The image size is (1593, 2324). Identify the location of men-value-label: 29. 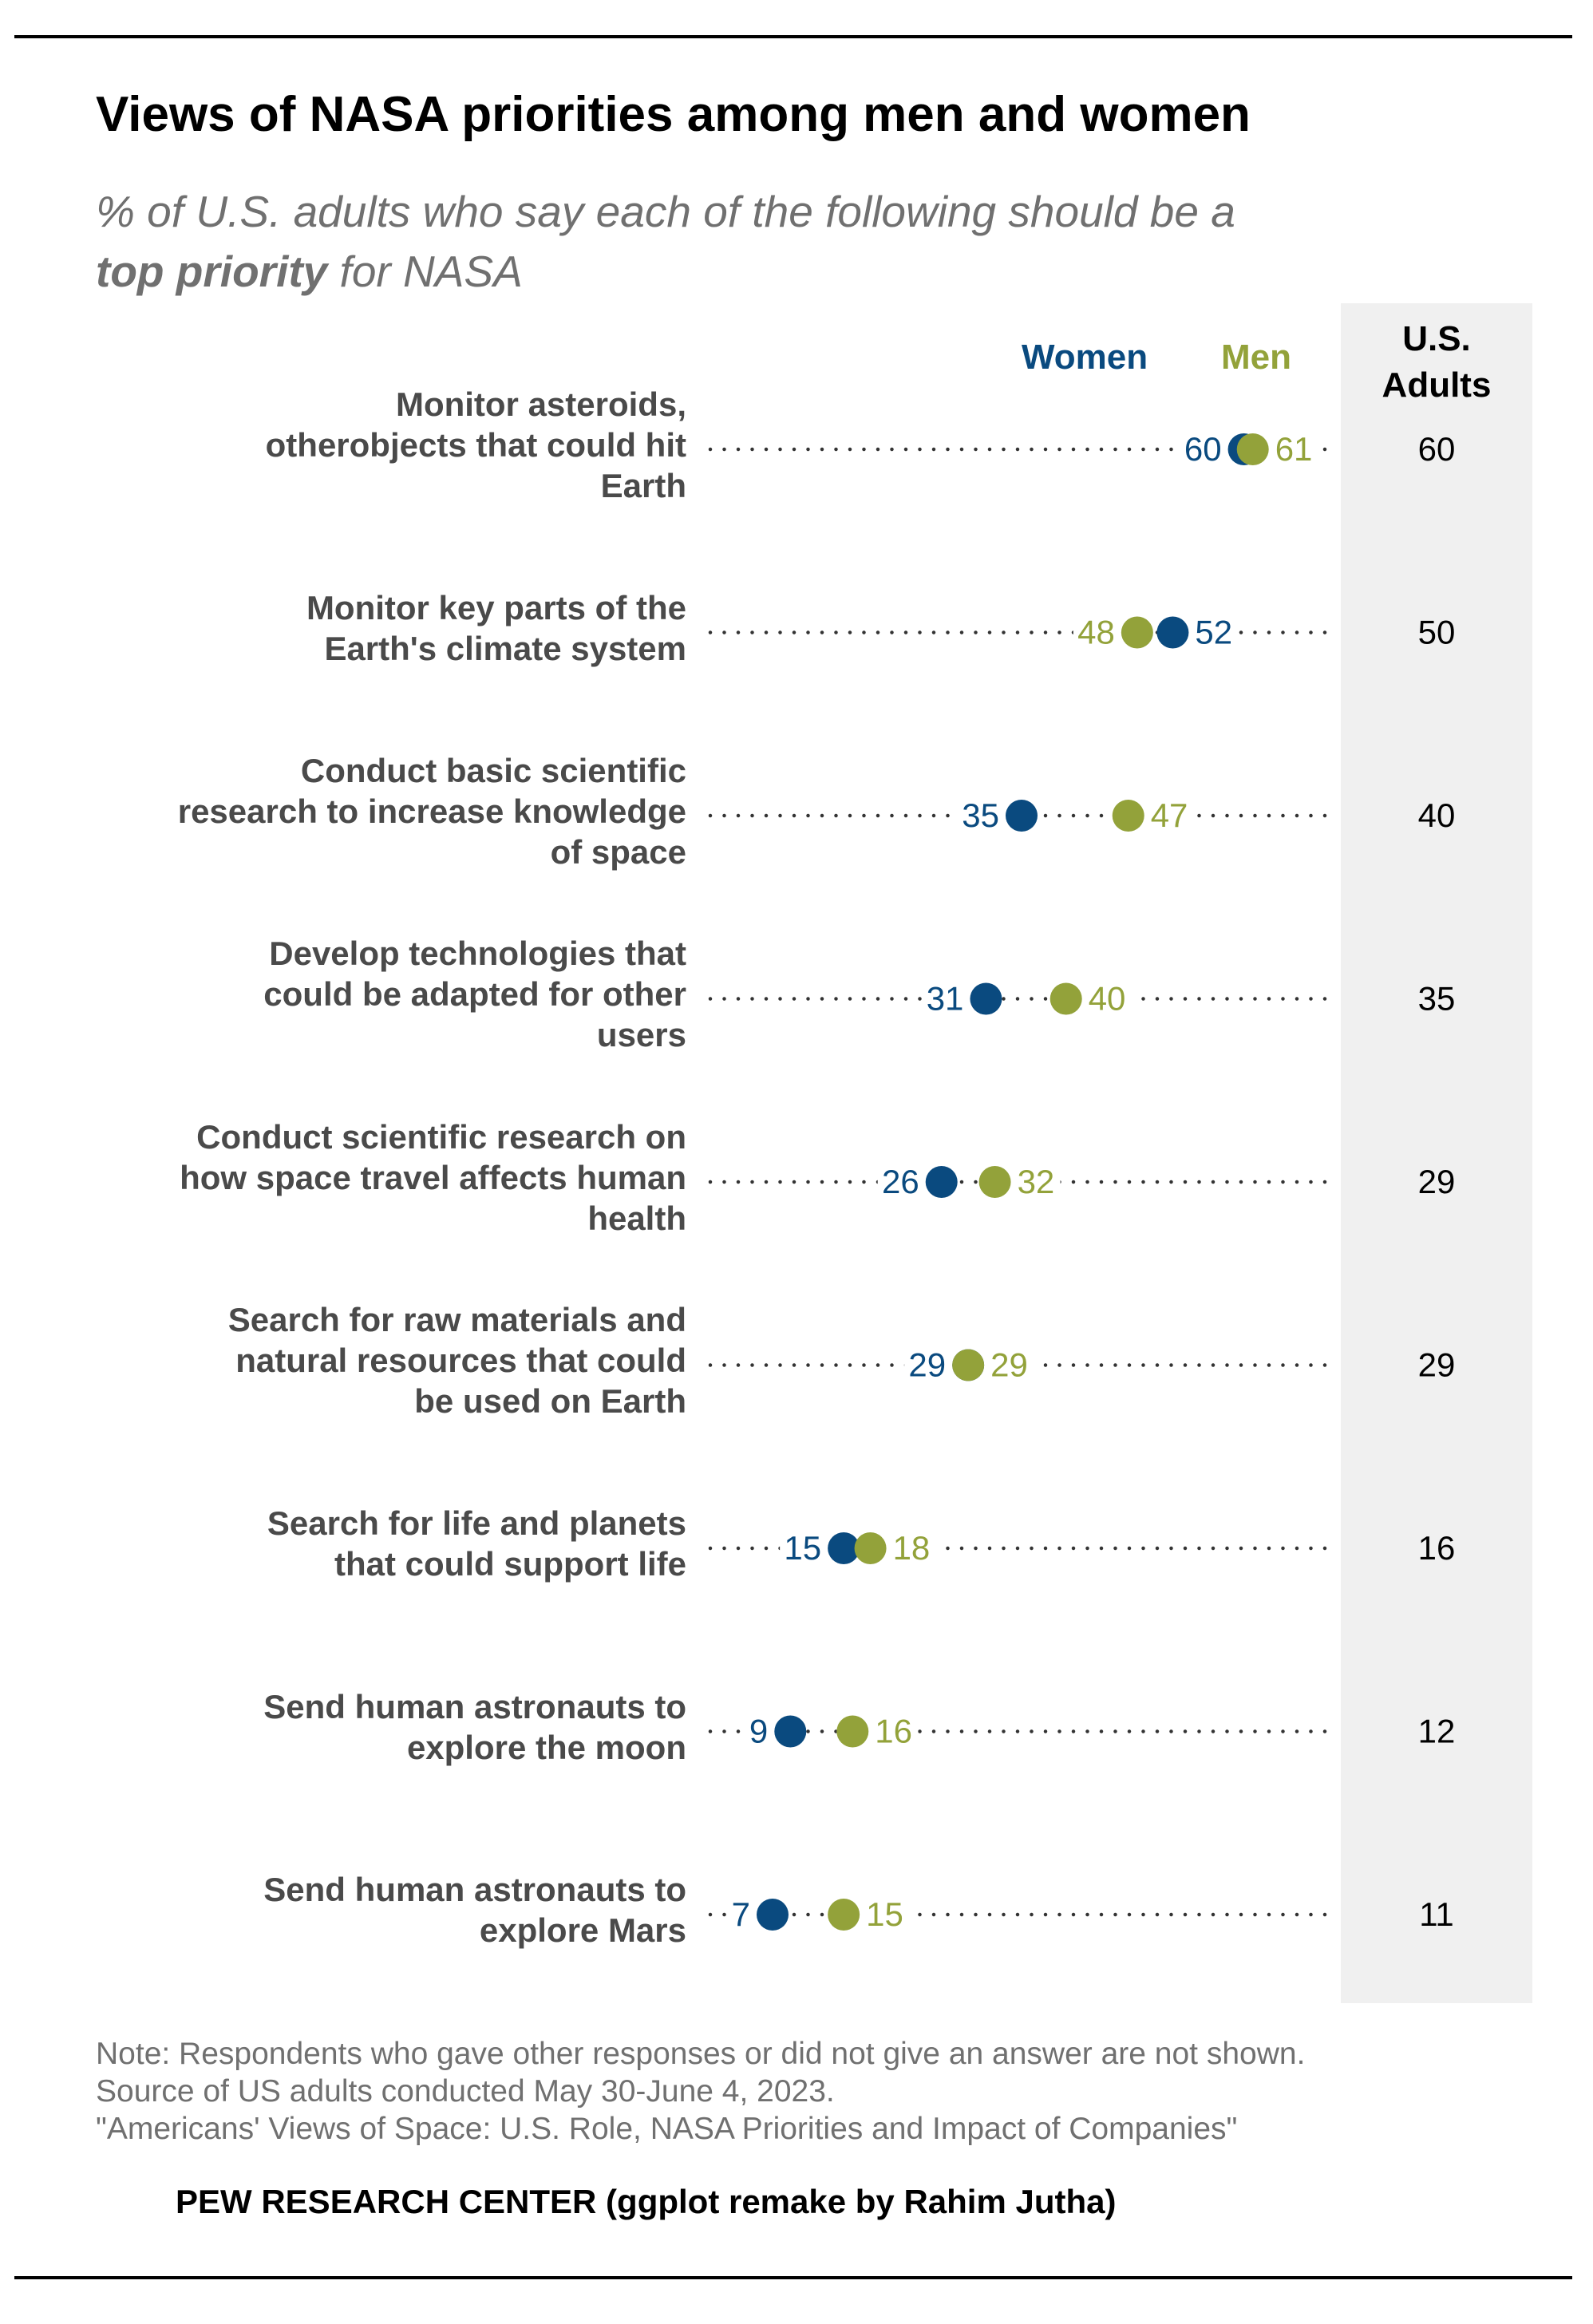
(1009, 1365).